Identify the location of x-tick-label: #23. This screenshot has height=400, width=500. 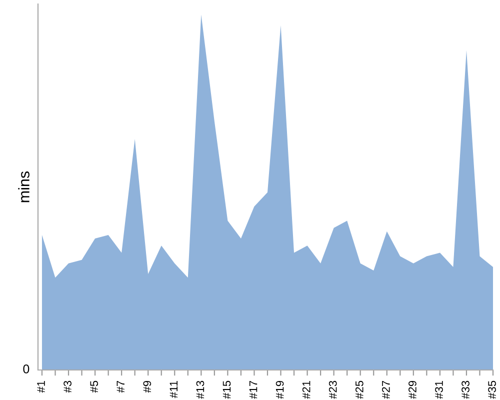
(332, 389).